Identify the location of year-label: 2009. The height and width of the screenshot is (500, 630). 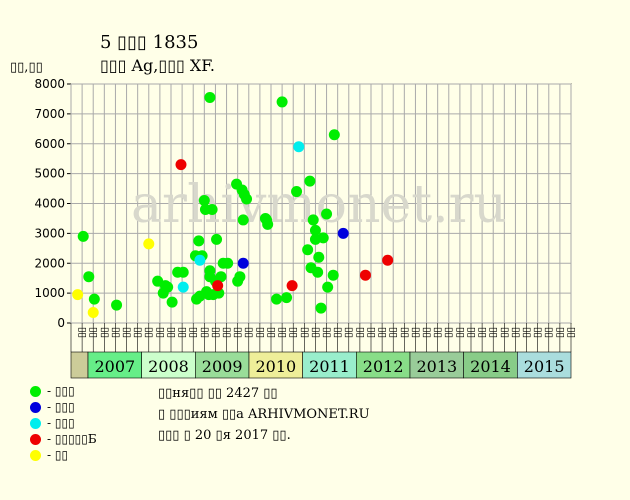
(222, 366).